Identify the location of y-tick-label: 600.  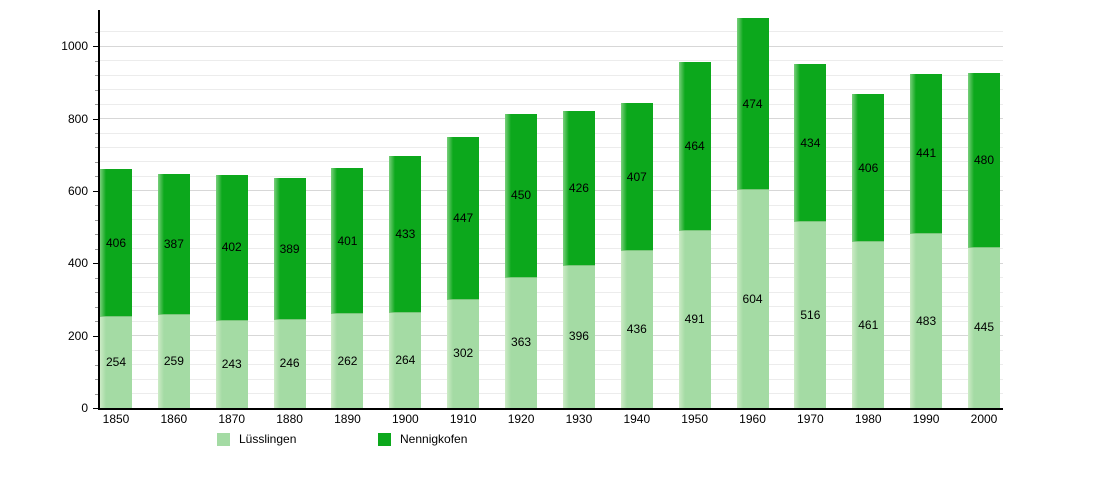
(77, 190).